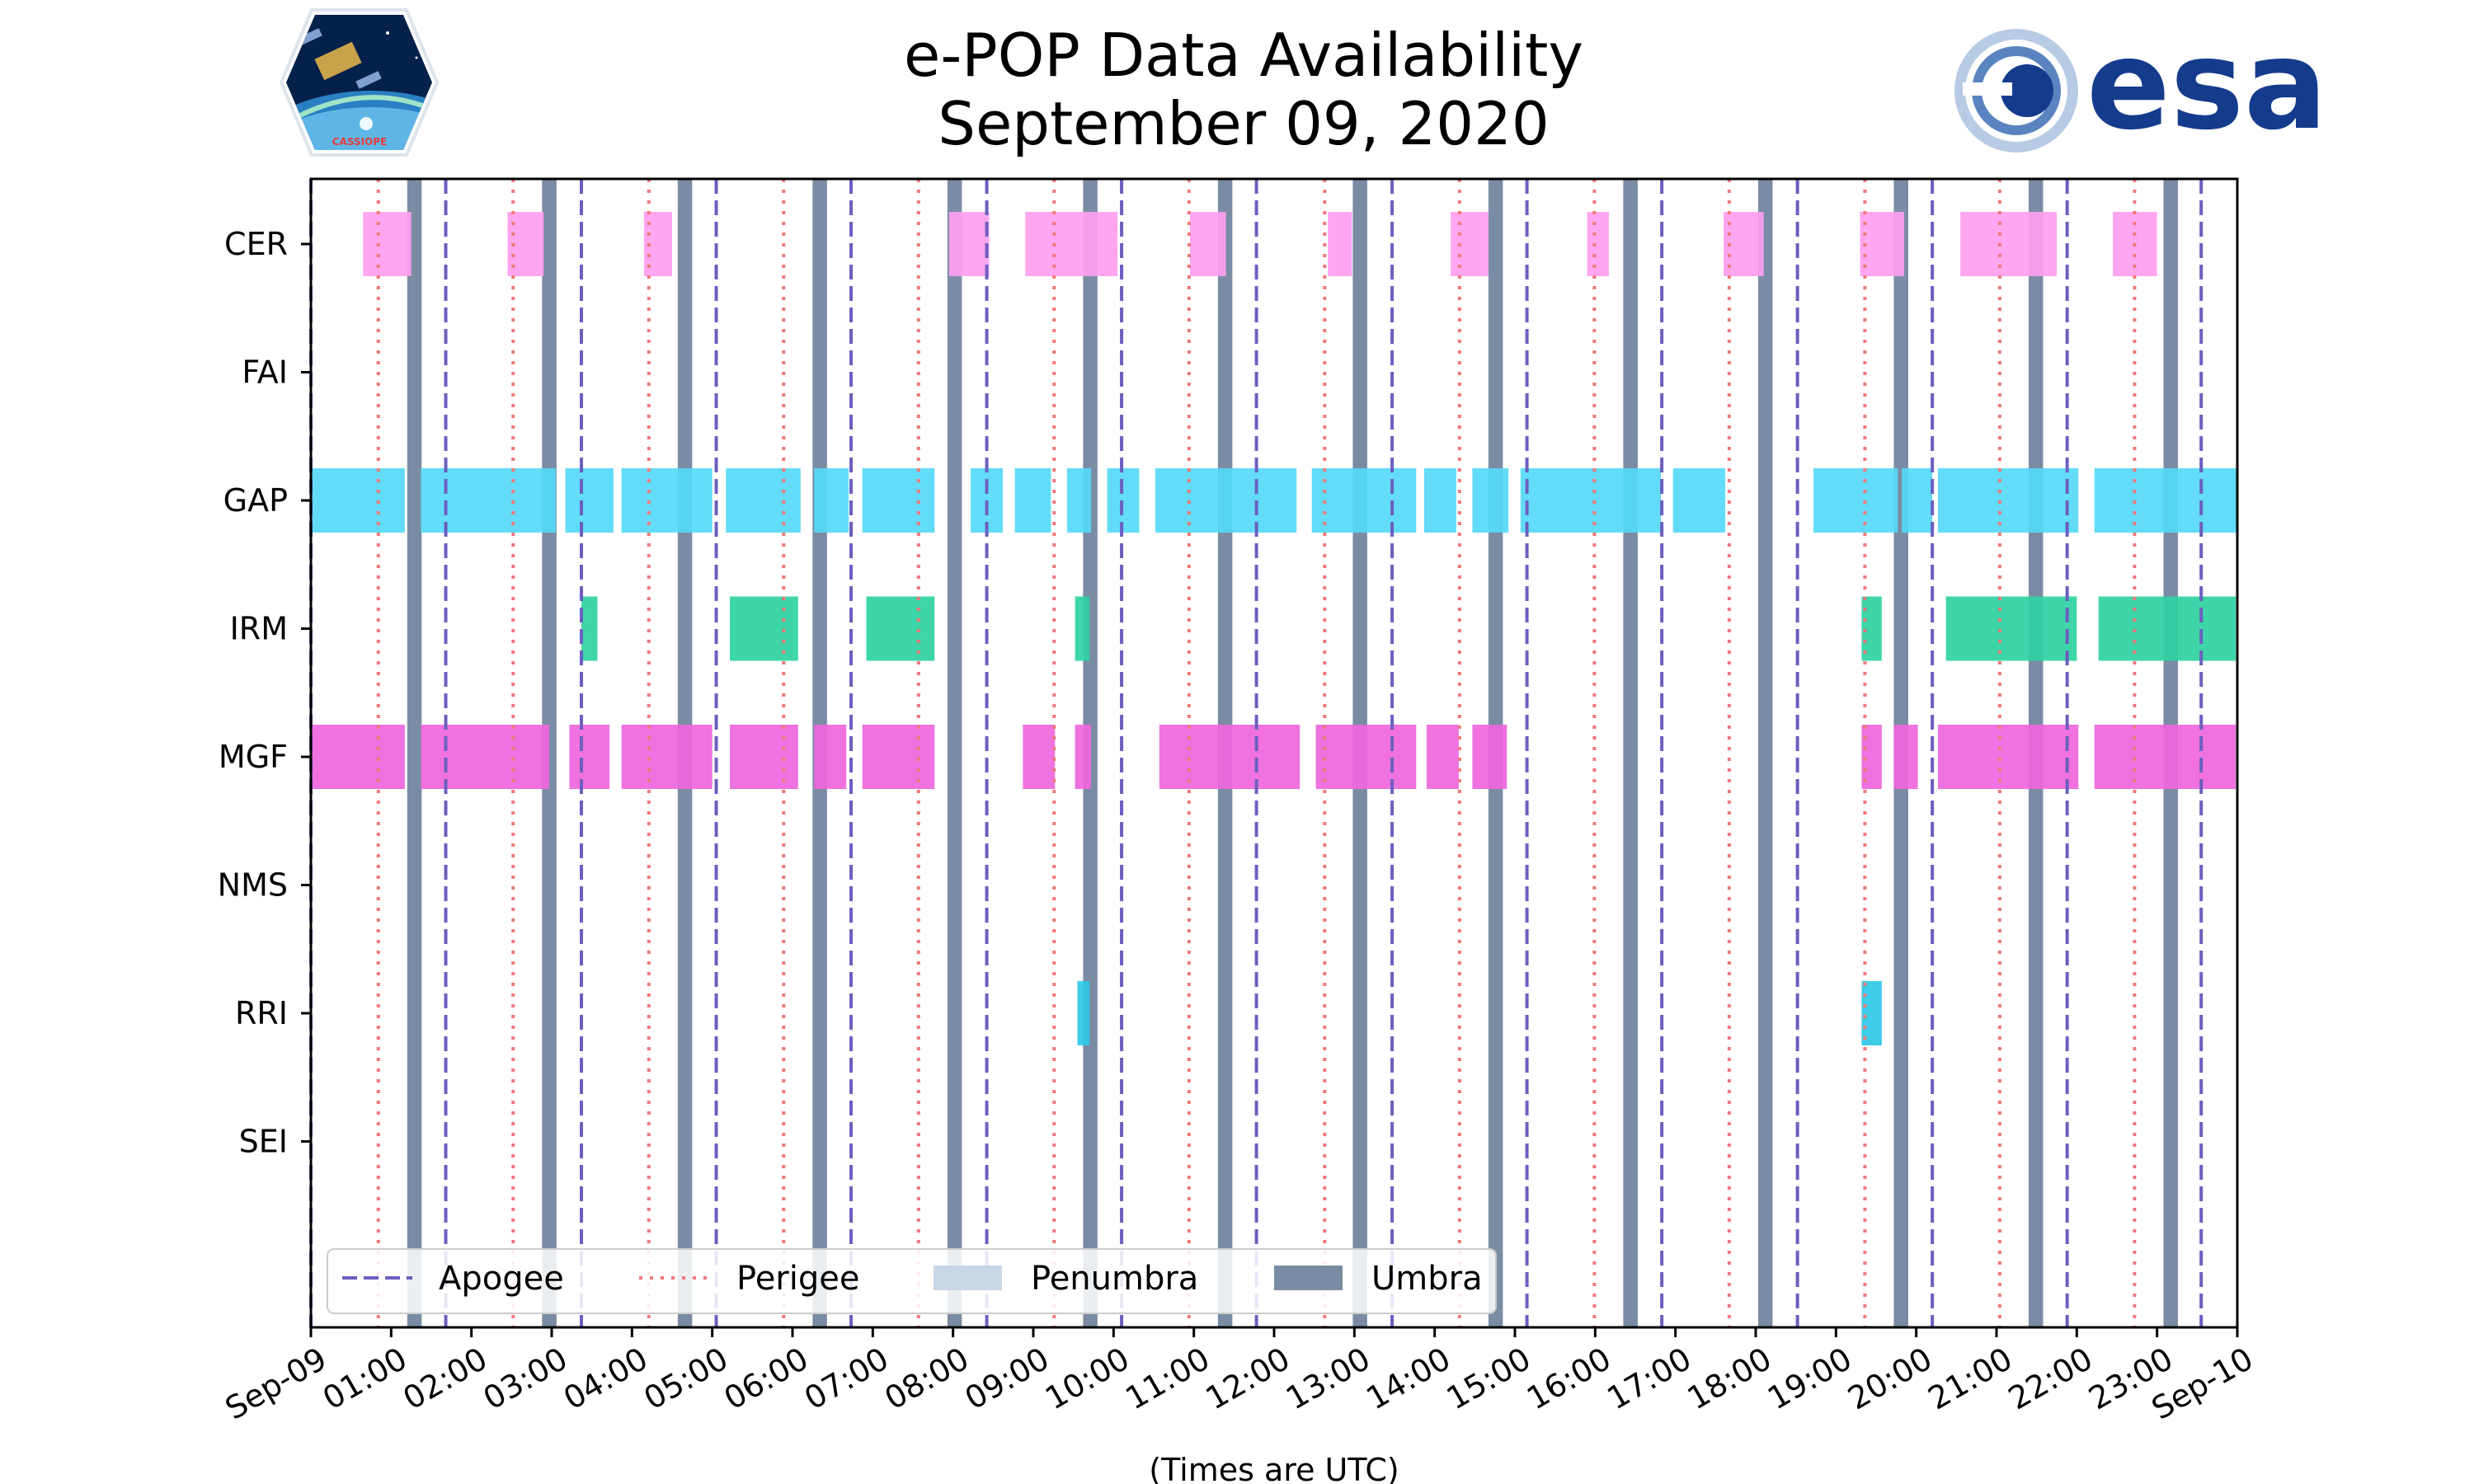 The height and width of the screenshot is (1484, 2474). Describe the element at coordinates (1243, 123) in the screenshot. I see `chart-title-line2: September 09, 2020` at that location.